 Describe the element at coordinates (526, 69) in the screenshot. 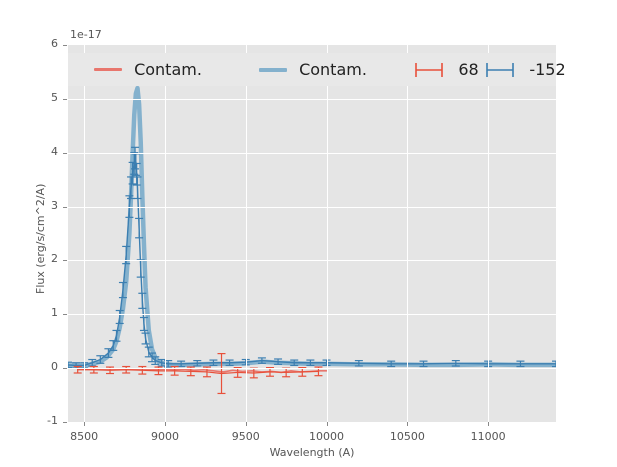

I see `legend-item-4: -152` at that location.